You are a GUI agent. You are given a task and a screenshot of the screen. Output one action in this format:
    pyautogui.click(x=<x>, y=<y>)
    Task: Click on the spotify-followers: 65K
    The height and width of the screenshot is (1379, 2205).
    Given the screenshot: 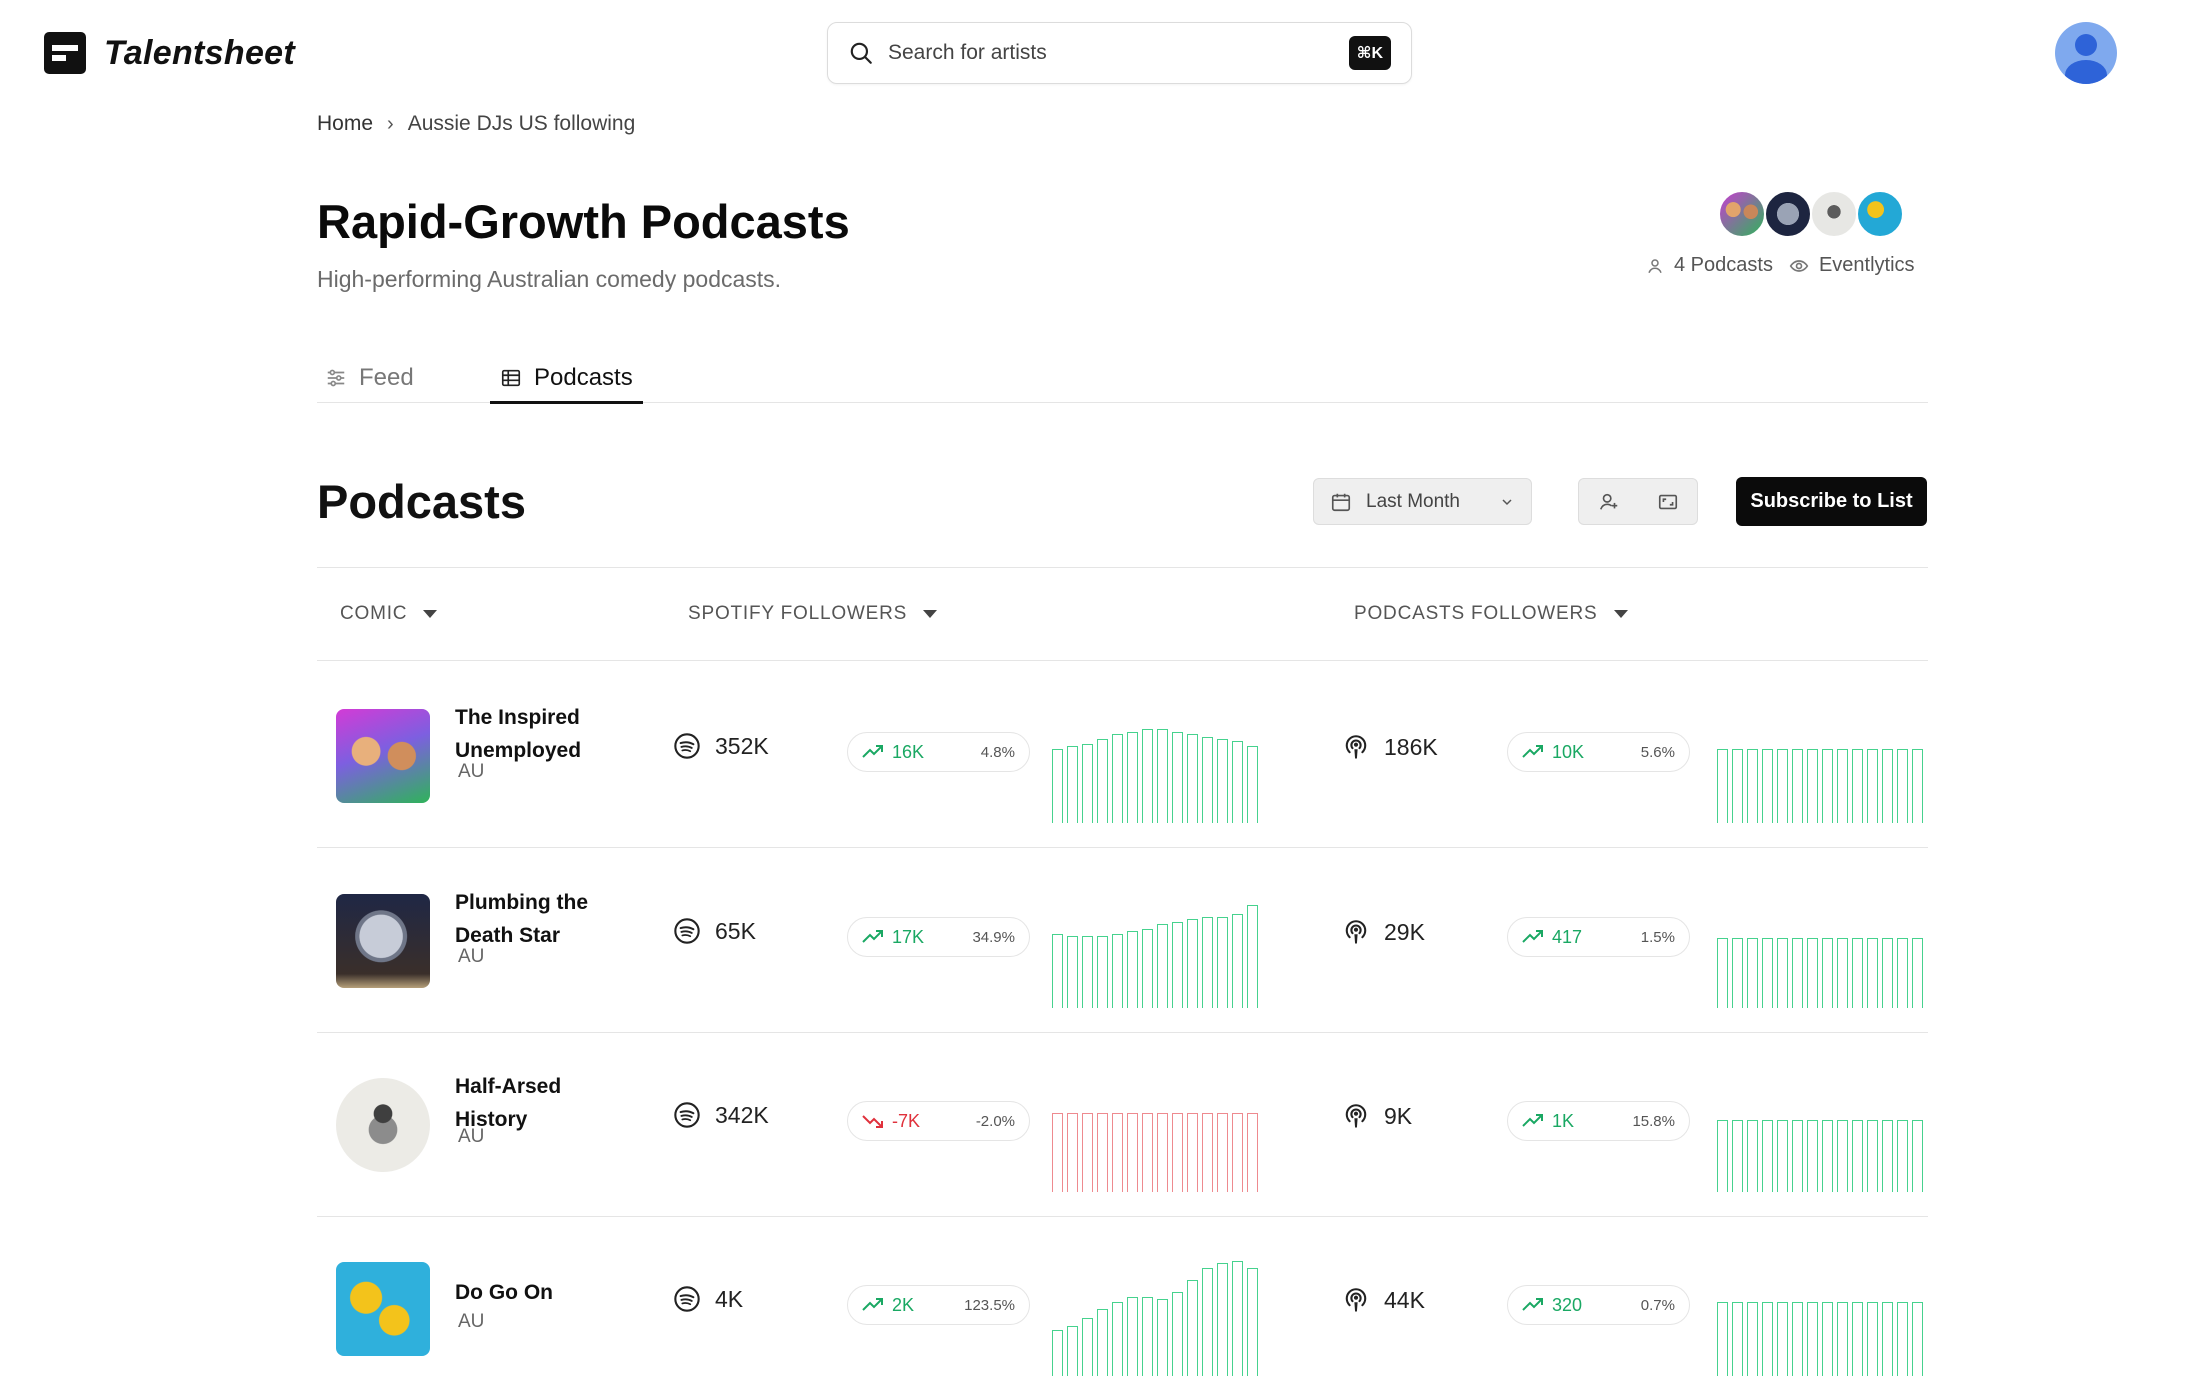 What is the action you would take?
    pyautogui.click(x=714, y=931)
    